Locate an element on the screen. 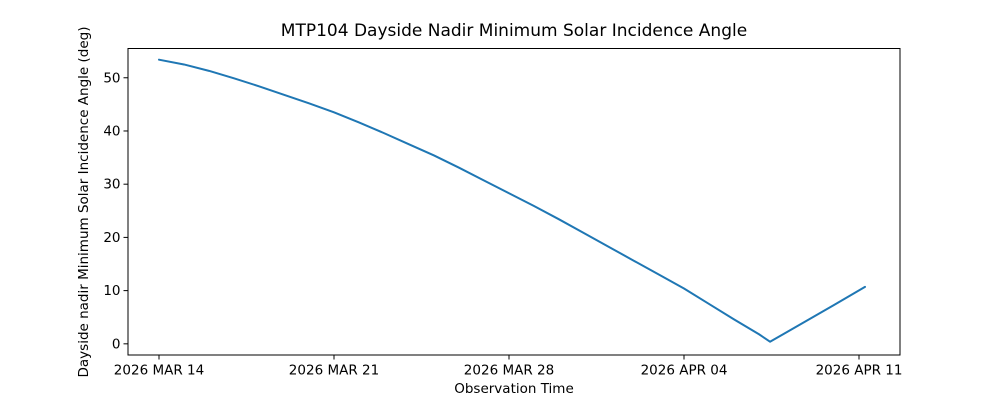 This screenshot has width=1000, height=400. y-tick-label: 10 is located at coordinates (111, 291).